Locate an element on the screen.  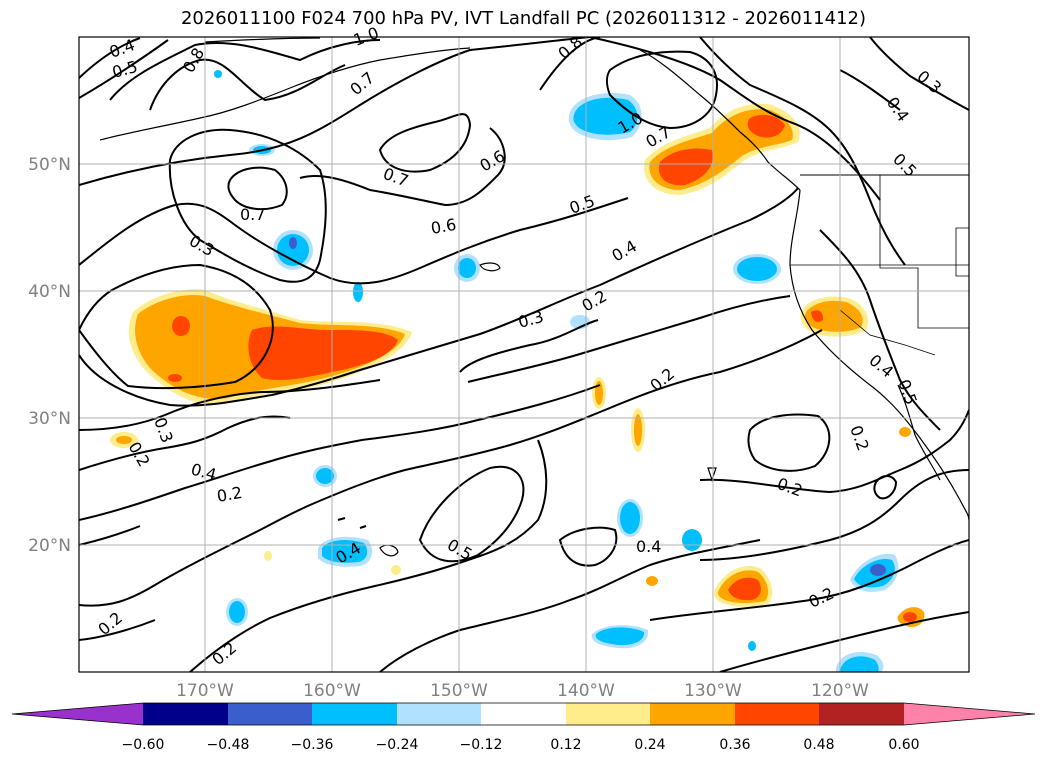
lat-label: 20°N is located at coordinates (49, 546).